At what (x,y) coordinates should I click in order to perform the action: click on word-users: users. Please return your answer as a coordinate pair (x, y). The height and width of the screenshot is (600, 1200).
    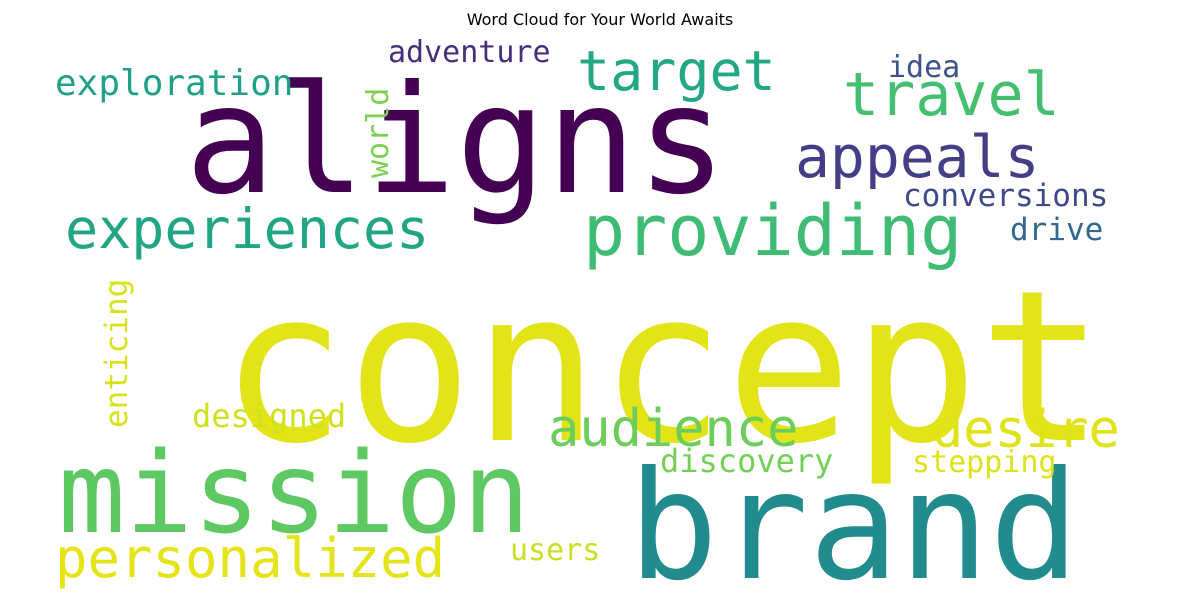
    Looking at the image, I should click on (555, 550).